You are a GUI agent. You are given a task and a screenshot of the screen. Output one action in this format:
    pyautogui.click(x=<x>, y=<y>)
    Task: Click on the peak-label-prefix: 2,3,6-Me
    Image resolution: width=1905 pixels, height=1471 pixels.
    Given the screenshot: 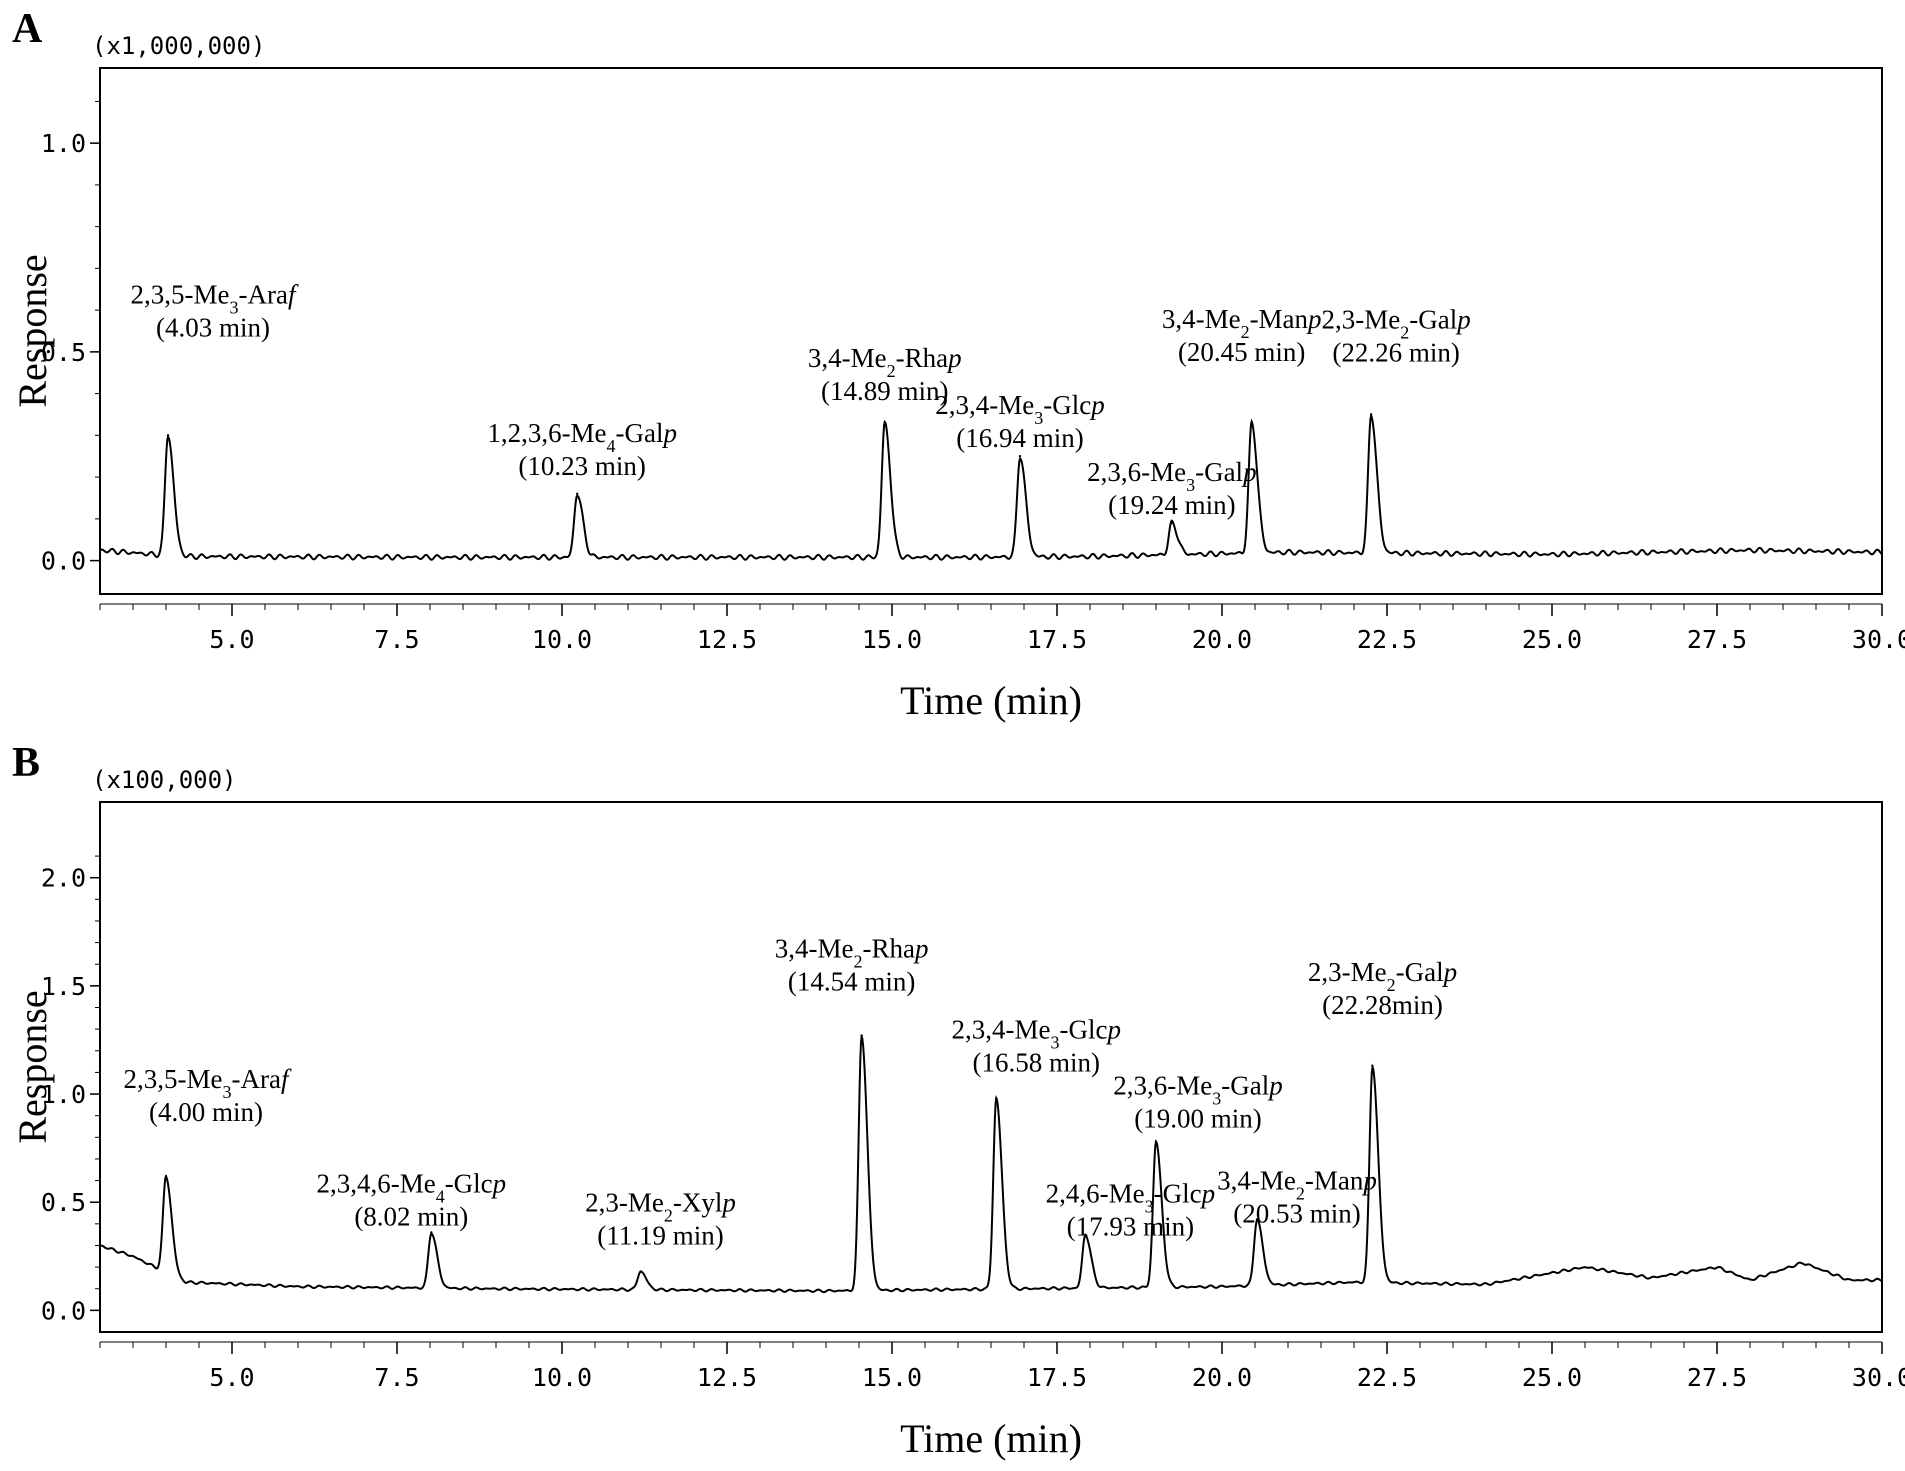 What is the action you would take?
    pyautogui.click(x=1162, y=1086)
    